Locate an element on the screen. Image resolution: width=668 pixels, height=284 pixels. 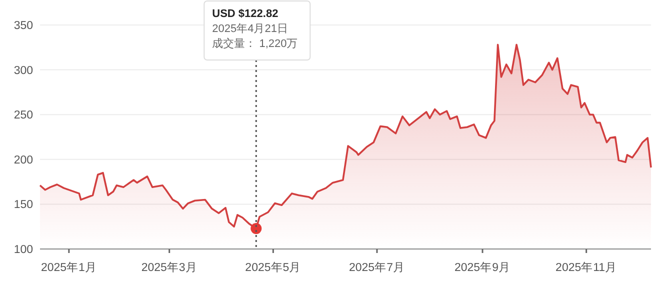
x-tick-label: 2025年7月 is located at coordinates (376, 267).